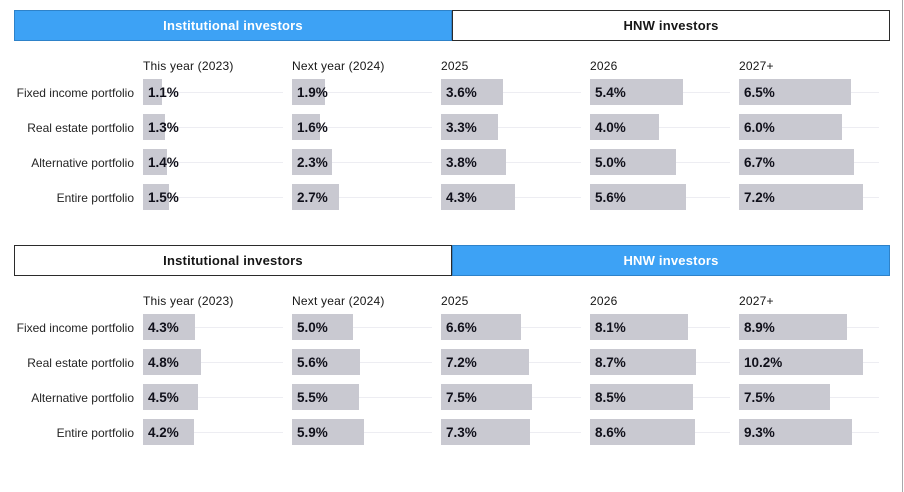 This screenshot has width=904, height=492. I want to click on value-label: 7.2%, so click(461, 362).